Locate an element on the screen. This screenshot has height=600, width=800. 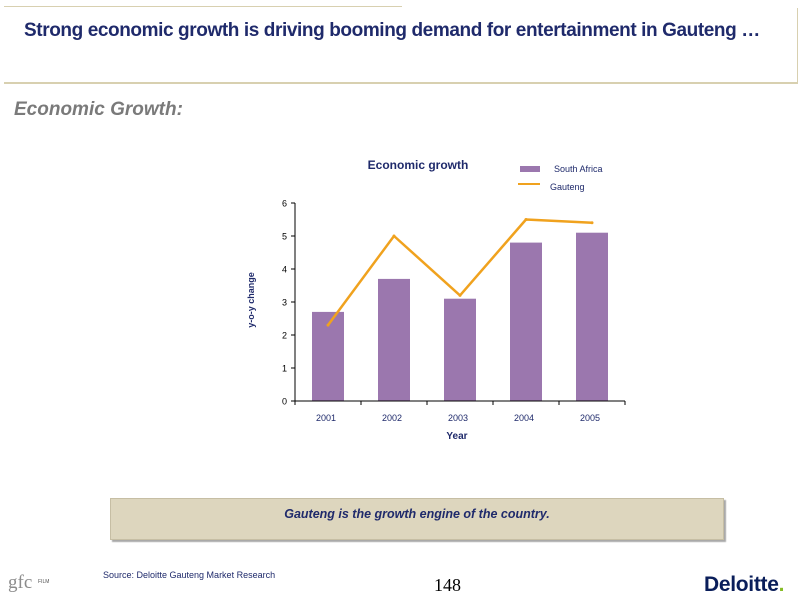
y-tick-label: 6 is located at coordinates (284, 204).